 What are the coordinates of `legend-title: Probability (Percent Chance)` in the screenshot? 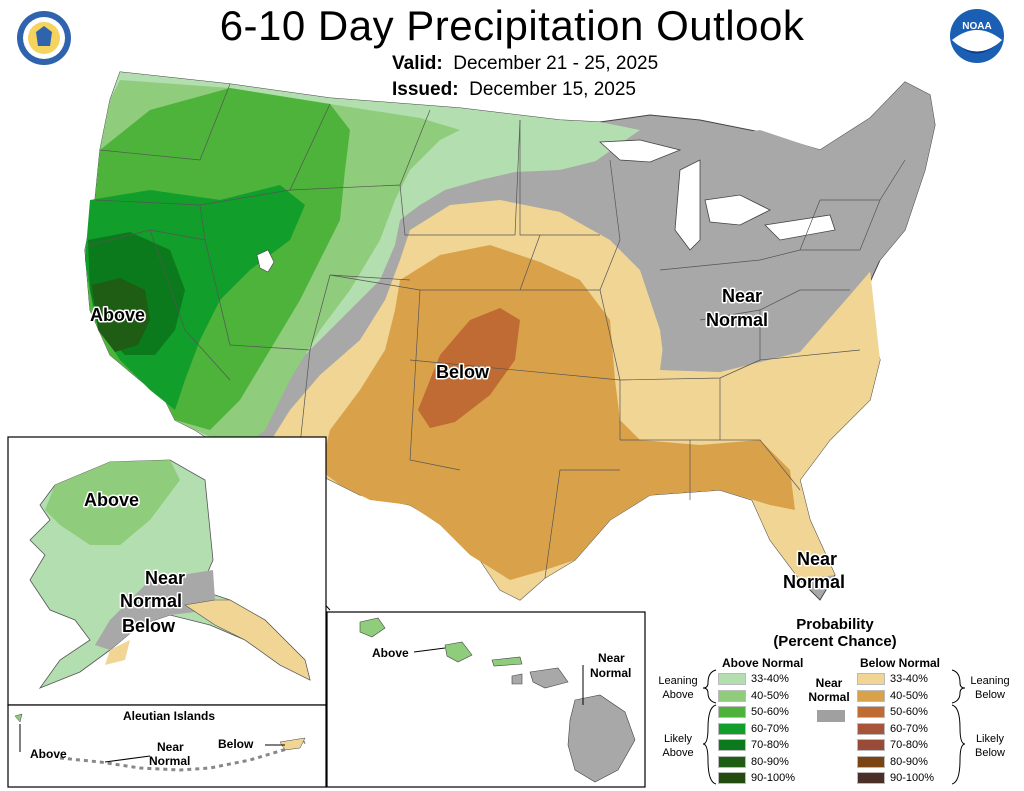 It's located at (835, 633).